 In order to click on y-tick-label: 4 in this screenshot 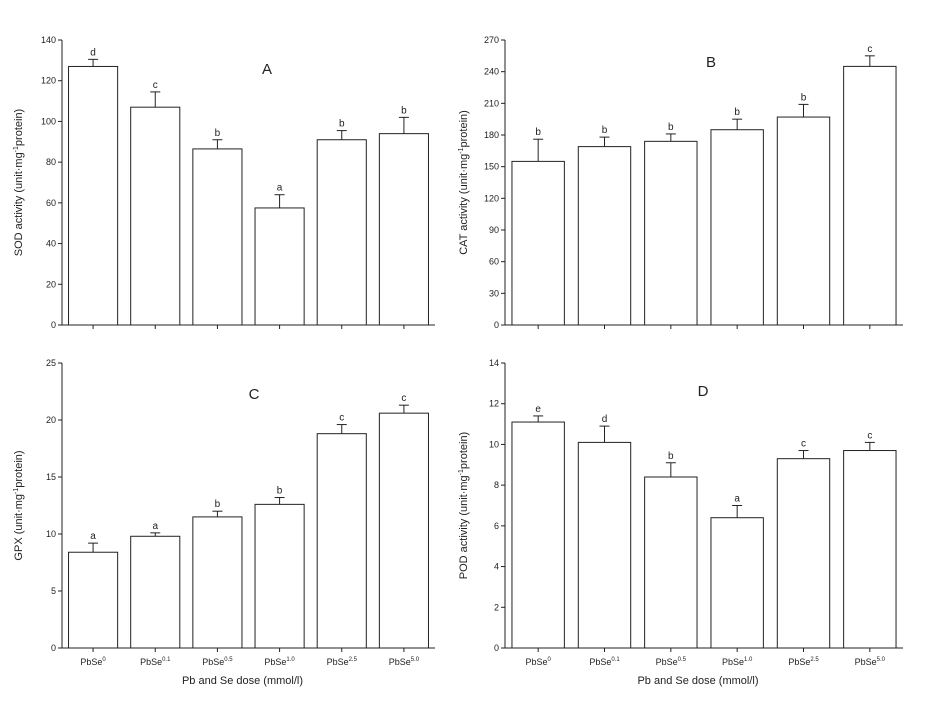, I will do `click(496, 567)`.